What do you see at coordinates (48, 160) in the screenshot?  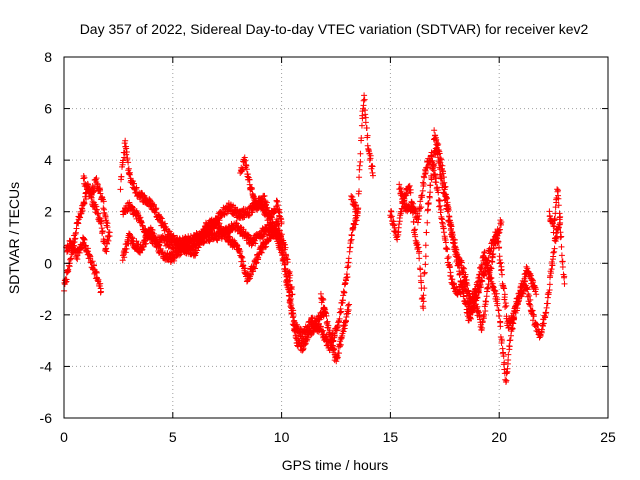 I see `y-tick-label: 4` at bounding box center [48, 160].